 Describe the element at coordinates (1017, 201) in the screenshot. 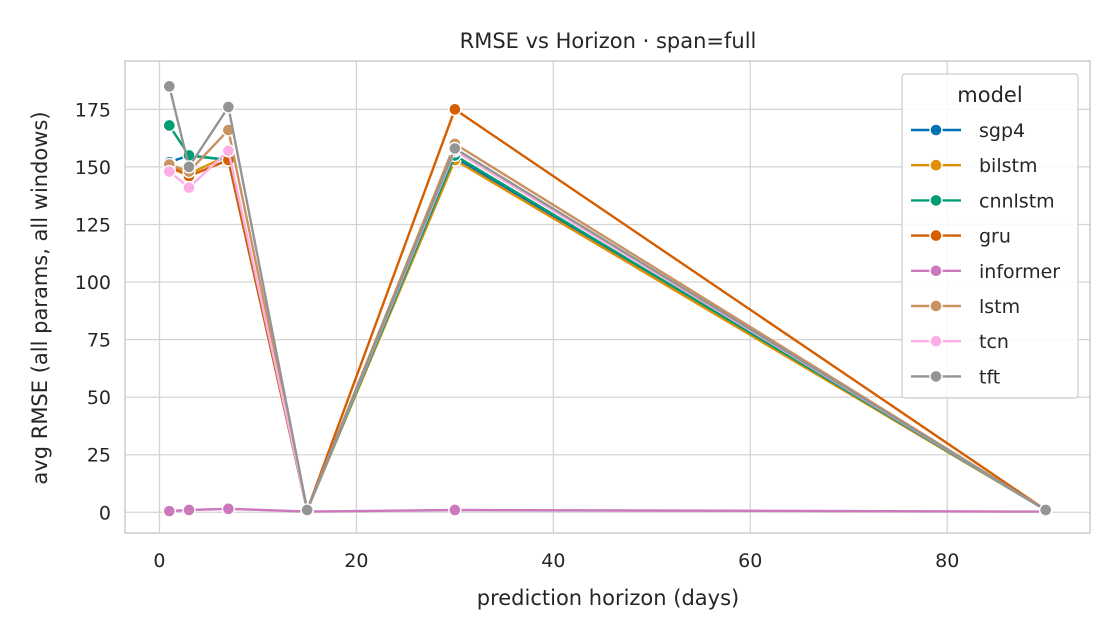

I see `legend-label: cnnlstm` at that location.